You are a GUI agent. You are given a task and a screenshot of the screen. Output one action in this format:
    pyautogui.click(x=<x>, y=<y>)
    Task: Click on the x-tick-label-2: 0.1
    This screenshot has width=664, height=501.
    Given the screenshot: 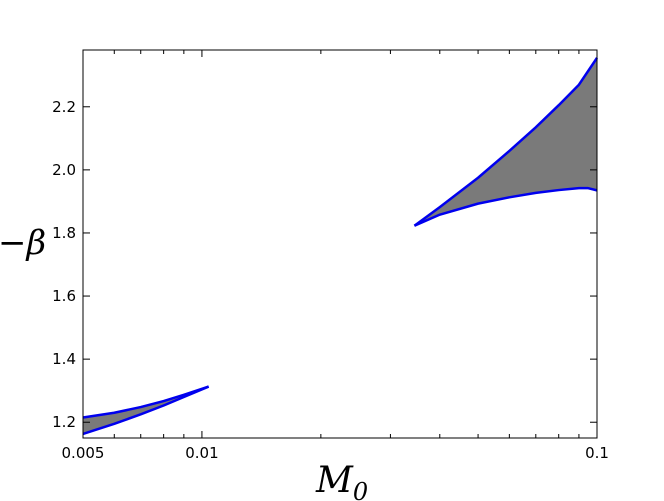 What is the action you would take?
    pyautogui.click(x=597, y=453)
    